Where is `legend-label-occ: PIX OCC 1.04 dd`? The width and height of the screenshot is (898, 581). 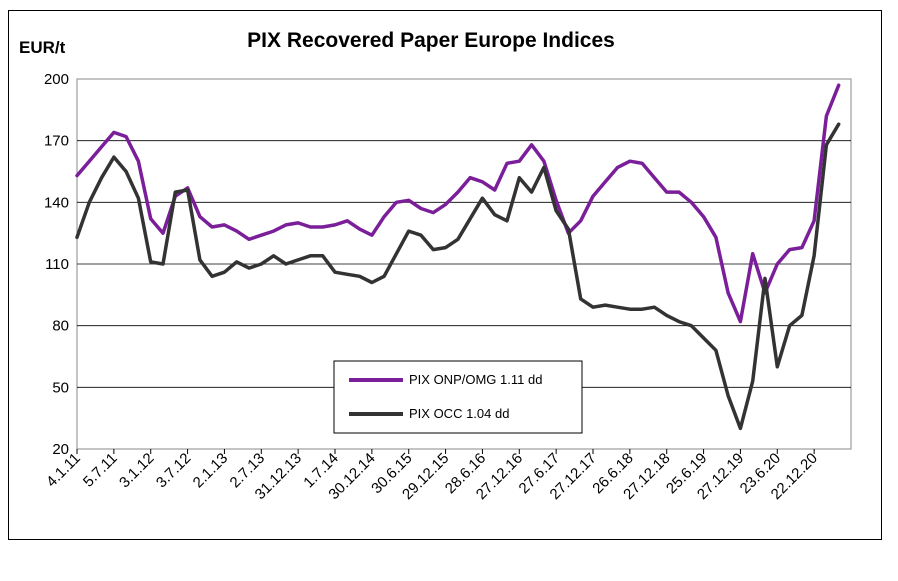 legend-label-occ: PIX OCC 1.04 dd is located at coordinates (459, 413).